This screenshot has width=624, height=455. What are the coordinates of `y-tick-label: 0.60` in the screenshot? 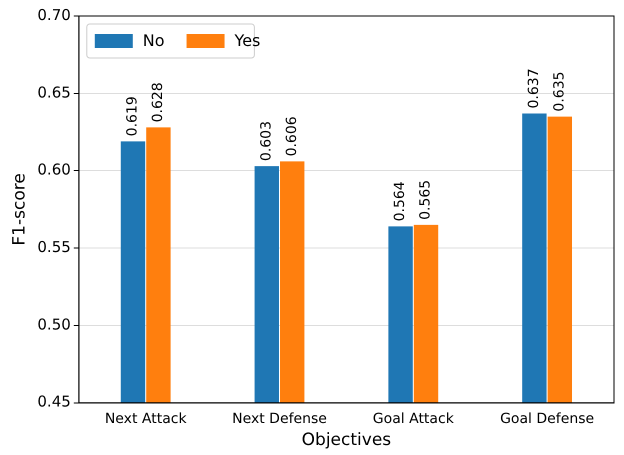 It's located at (54, 169).